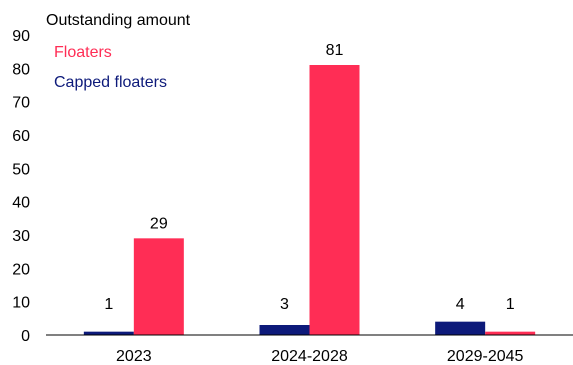 The height and width of the screenshot is (365, 573). What do you see at coordinates (159, 223) in the screenshot?
I see `data-label: 29` at bounding box center [159, 223].